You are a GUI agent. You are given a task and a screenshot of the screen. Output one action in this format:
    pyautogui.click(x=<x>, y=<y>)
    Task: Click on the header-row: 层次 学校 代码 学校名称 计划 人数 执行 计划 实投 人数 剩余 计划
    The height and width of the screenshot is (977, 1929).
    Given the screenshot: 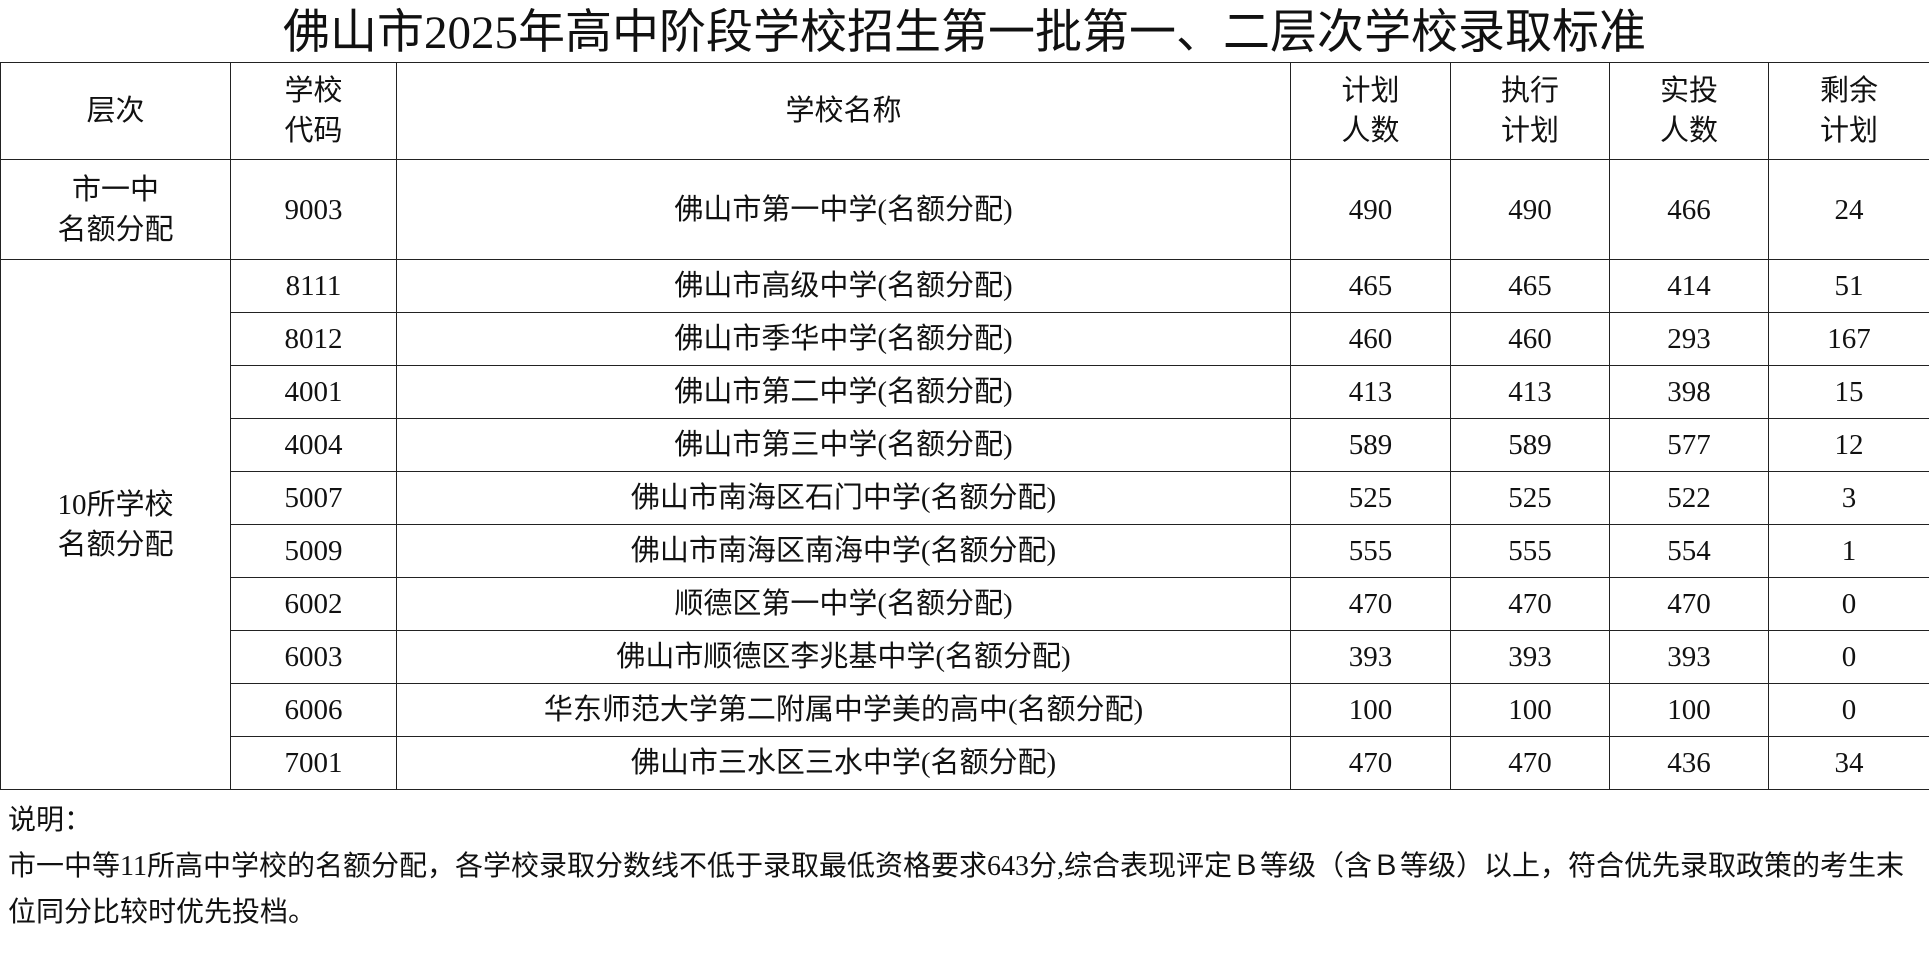 What is the action you would take?
    pyautogui.click(x=964, y=111)
    